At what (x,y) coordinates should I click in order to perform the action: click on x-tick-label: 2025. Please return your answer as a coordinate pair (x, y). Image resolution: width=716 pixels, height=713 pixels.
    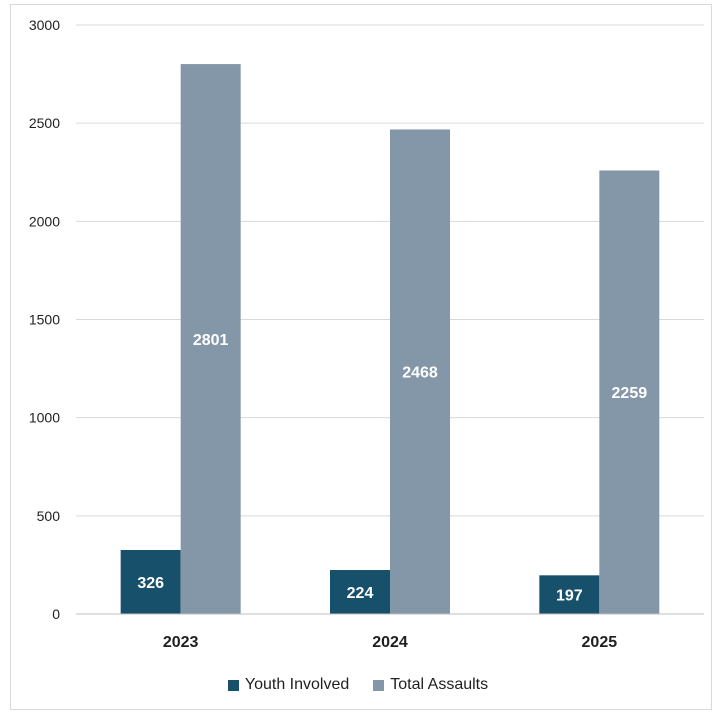
    Looking at the image, I should click on (600, 642).